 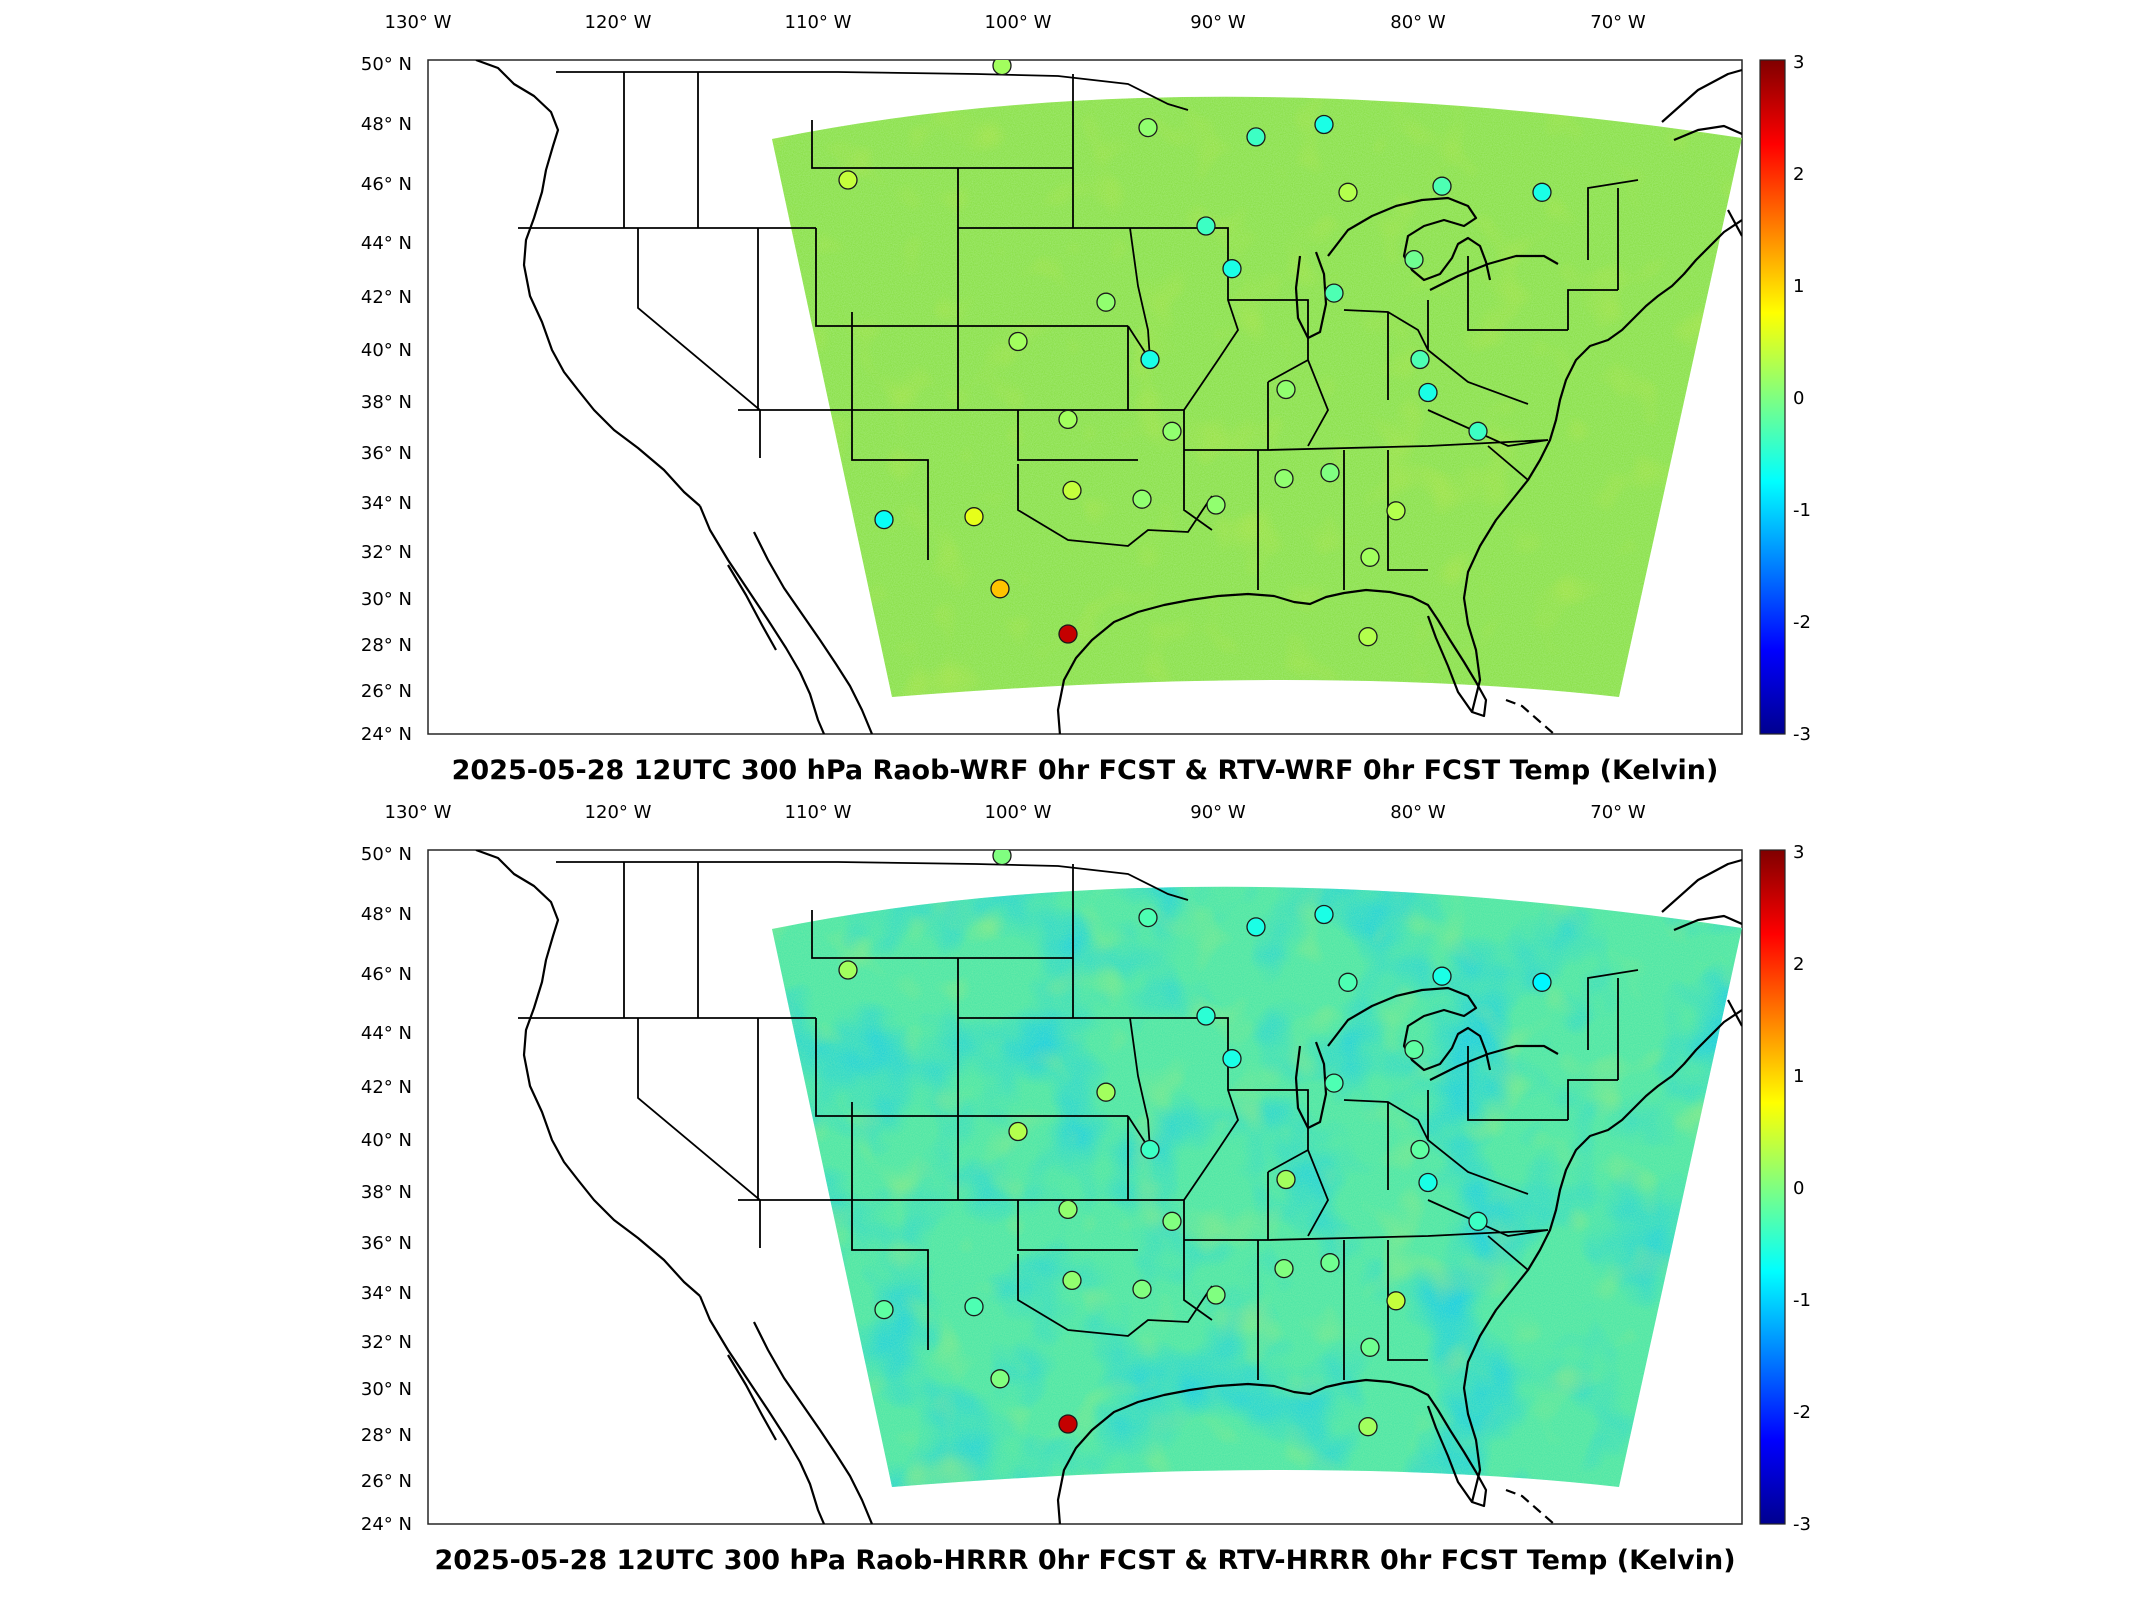 I want to click on colorbar-bottom, so click(x=1772, y=1187).